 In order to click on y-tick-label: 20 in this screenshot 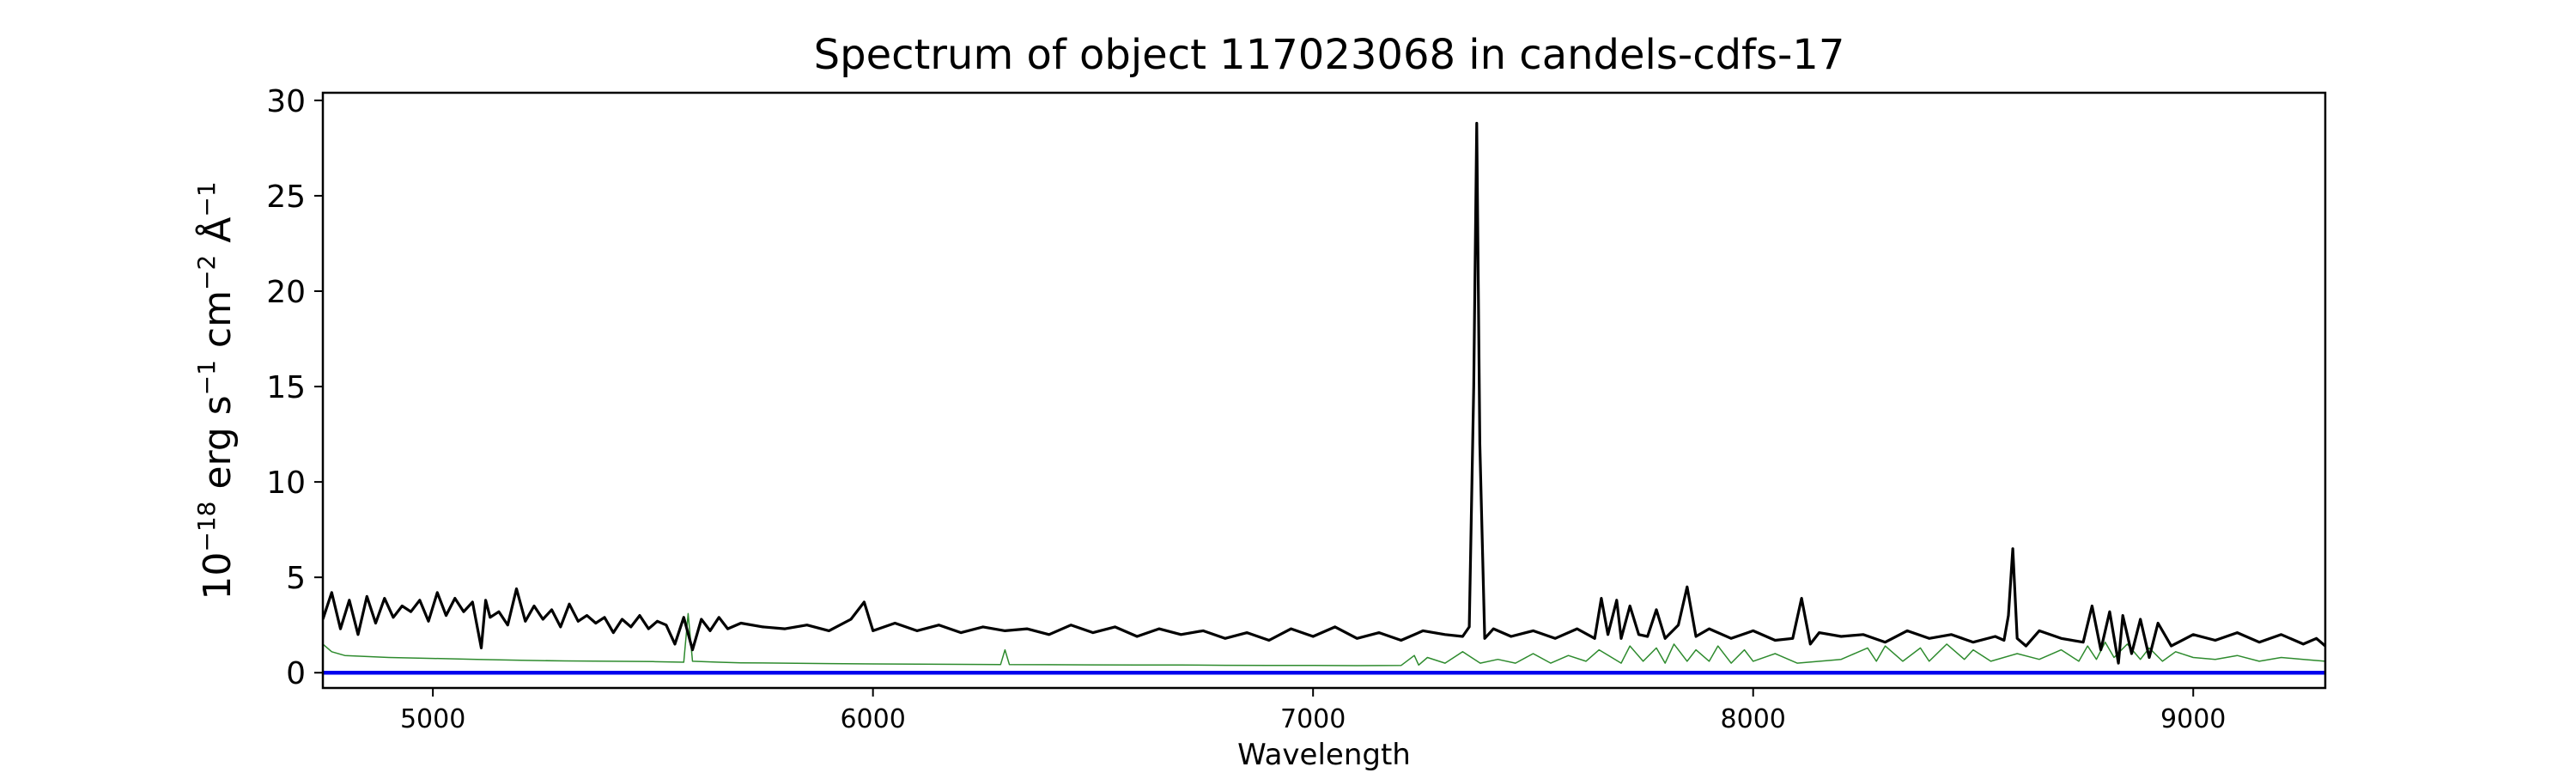, I will do `click(286, 292)`.